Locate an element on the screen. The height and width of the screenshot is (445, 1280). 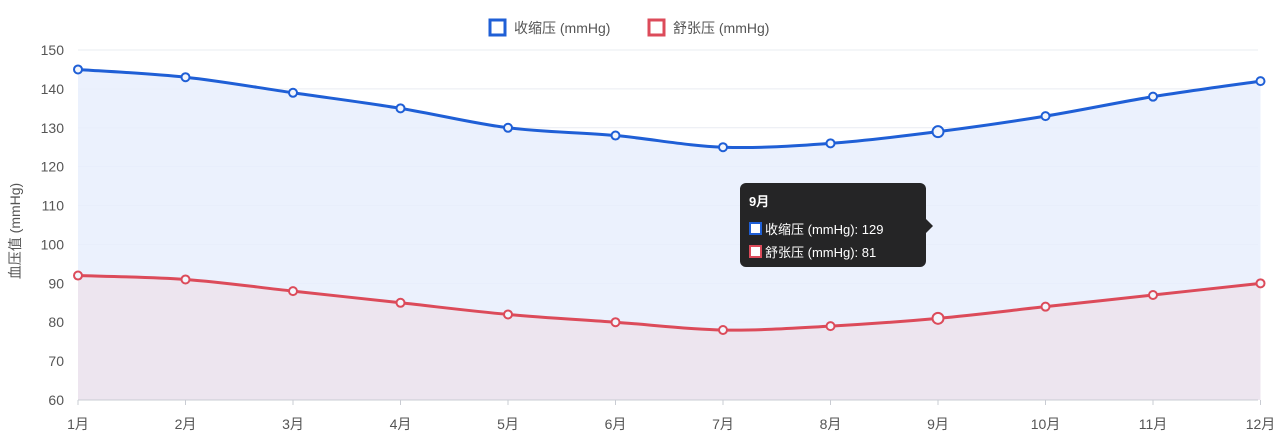
tooltip-title: 9月 is located at coordinates (759, 201).